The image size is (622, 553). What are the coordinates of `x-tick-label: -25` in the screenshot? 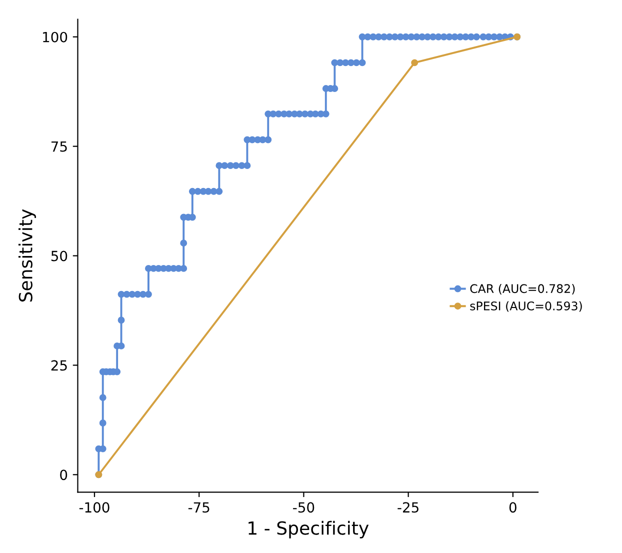 It's located at (408, 507).